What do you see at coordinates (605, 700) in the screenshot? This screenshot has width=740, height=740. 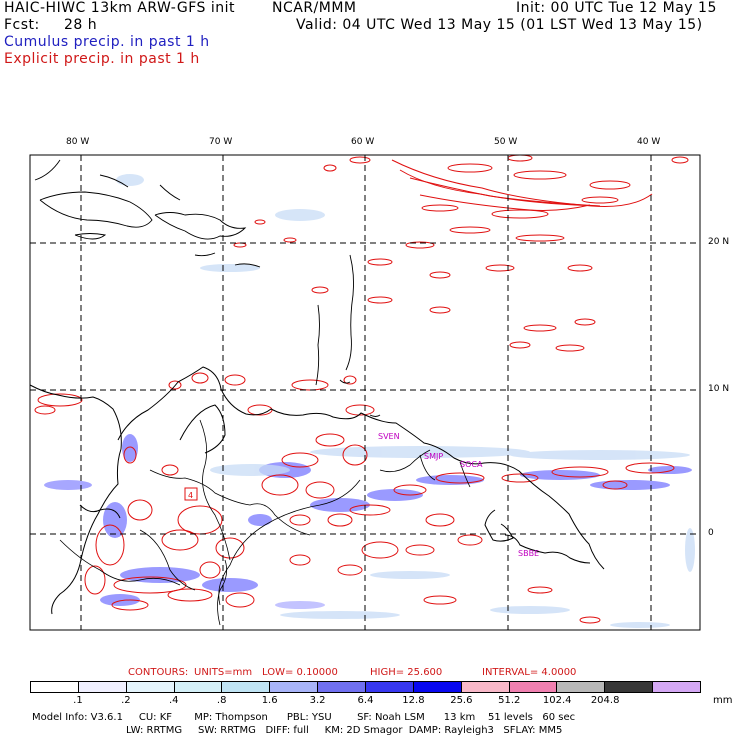 I see `colorbar-threshold-label: 204.8` at bounding box center [605, 700].